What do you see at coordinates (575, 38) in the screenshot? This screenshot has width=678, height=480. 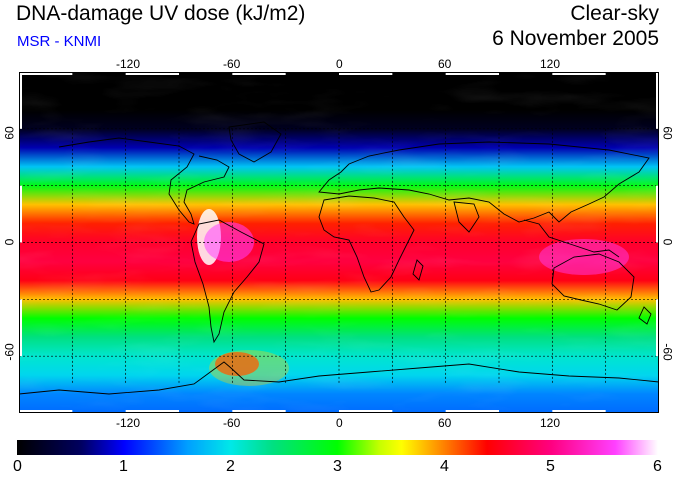 I see `date-label: 6 November 2005` at bounding box center [575, 38].